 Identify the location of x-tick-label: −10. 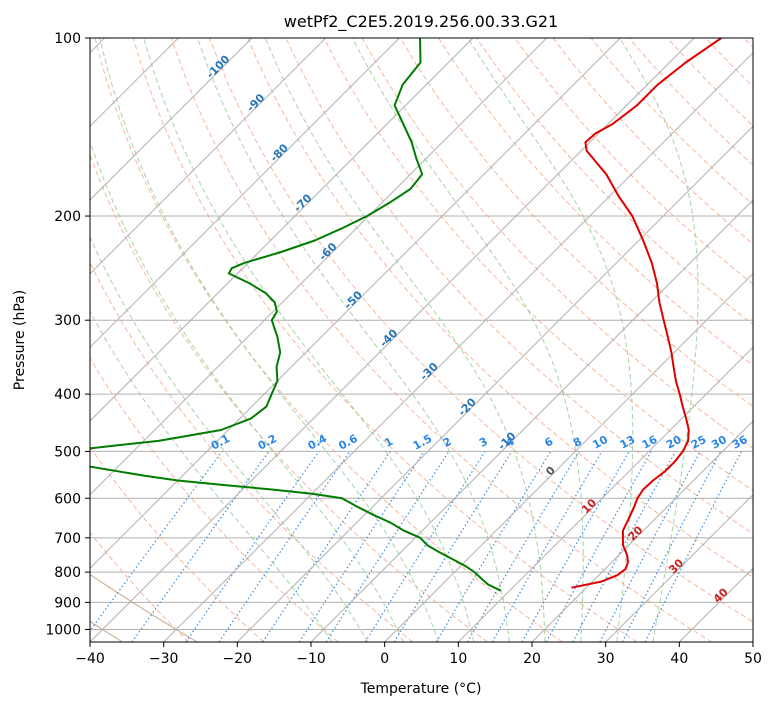
(311, 659).